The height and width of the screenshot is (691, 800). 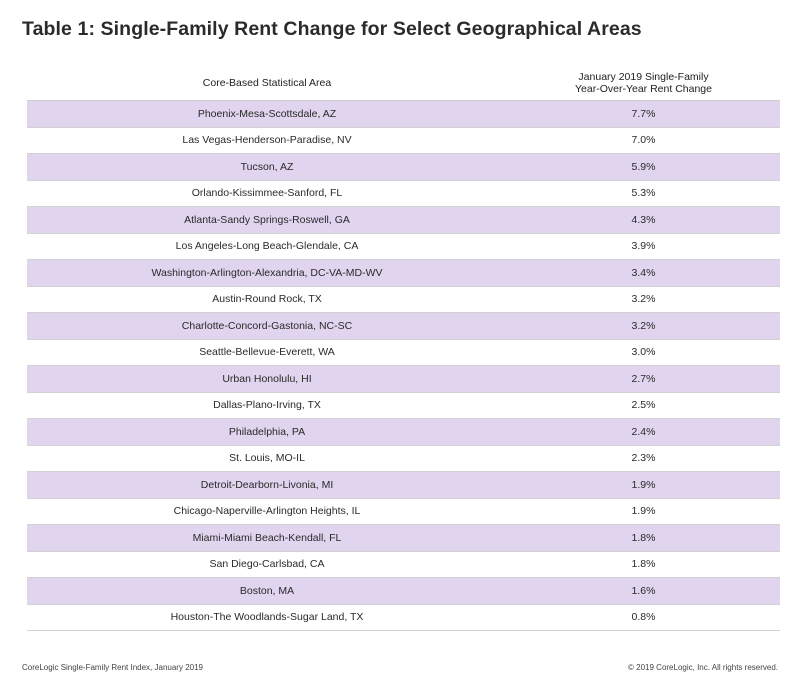 What do you see at coordinates (643, 431) in the screenshot?
I see `cell-rent-change: 2.4%` at bounding box center [643, 431].